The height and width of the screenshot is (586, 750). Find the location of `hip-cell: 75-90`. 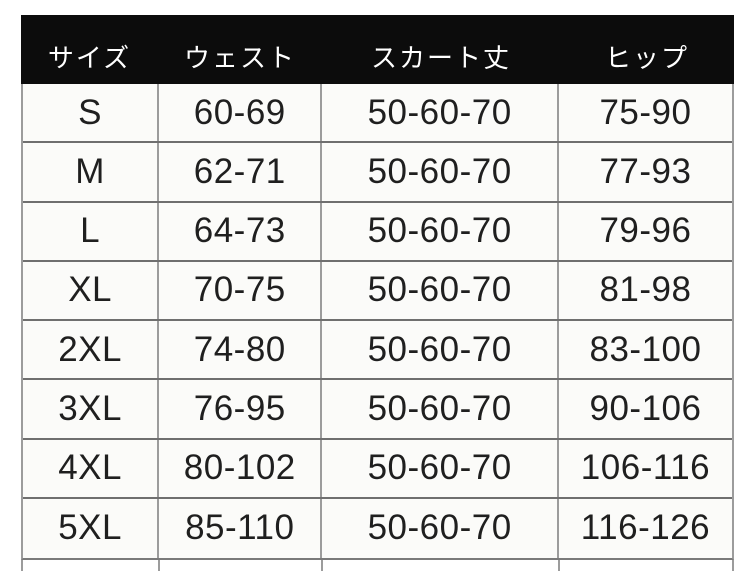

hip-cell: 75-90 is located at coordinates (645, 112).